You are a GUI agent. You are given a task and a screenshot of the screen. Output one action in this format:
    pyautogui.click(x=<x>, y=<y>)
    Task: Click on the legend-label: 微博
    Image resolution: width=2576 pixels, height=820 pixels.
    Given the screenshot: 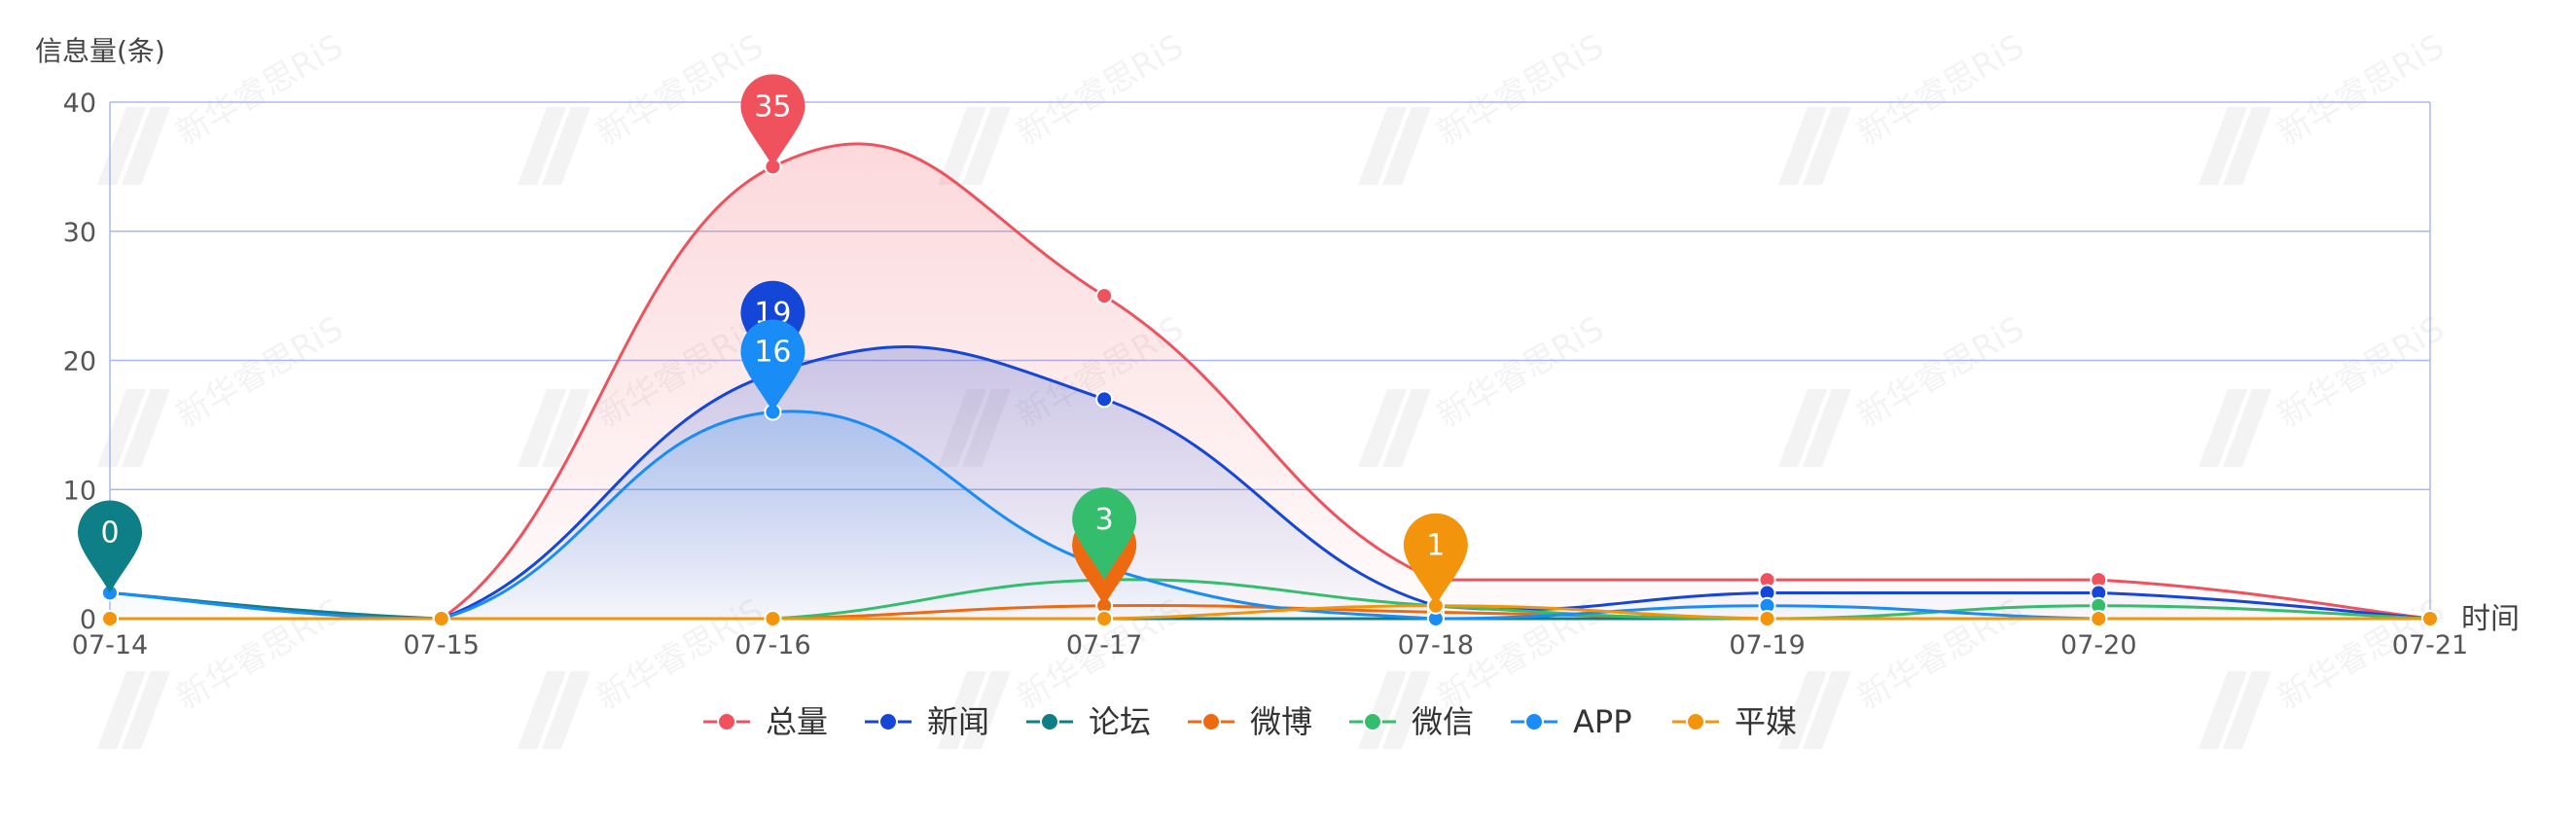 What is the action you would take?
    pyautogui.click(x=1281, y=721)
    